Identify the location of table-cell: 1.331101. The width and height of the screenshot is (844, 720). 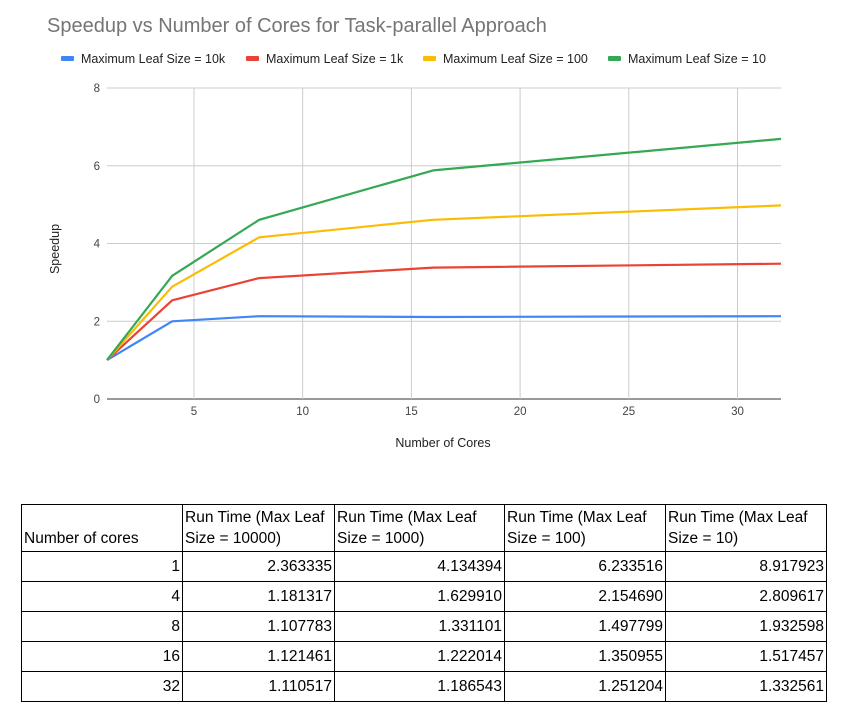
(419, 626).